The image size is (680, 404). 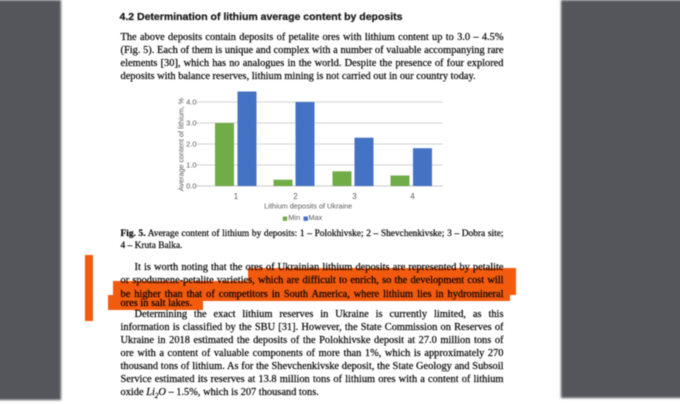 I want to click on svg-text: 4, so click(x=412, y=196).